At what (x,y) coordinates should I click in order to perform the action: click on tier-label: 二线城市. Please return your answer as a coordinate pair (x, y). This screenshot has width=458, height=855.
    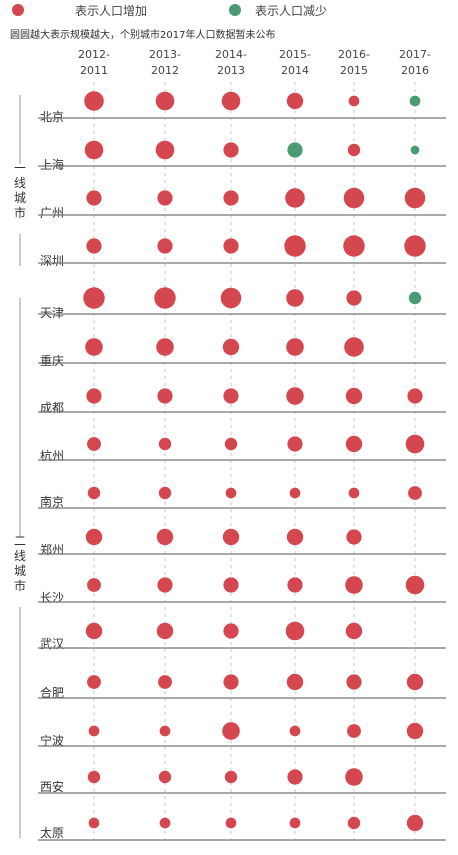
    Looking at the image, I should click on (20, 563).